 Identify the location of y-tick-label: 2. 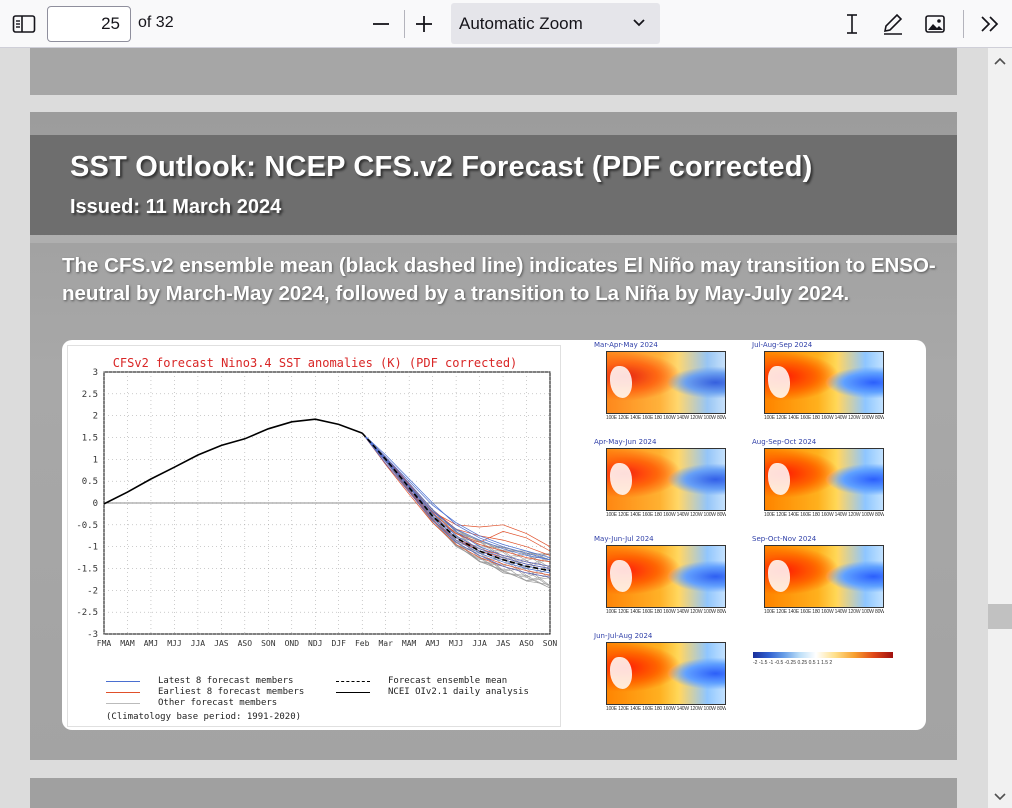
(95, 417).